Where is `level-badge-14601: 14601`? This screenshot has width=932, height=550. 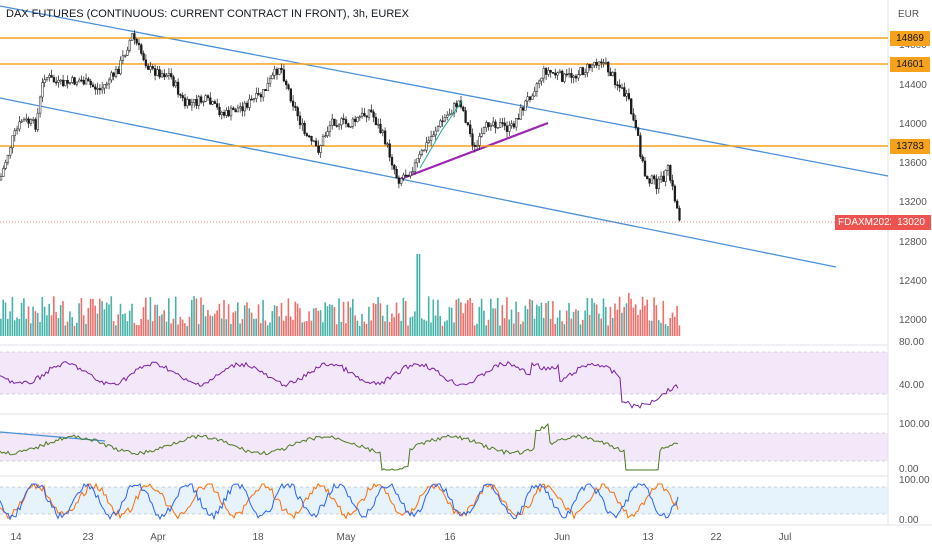 level-badge-14601: 14601 is located at coordinates (910, 64).